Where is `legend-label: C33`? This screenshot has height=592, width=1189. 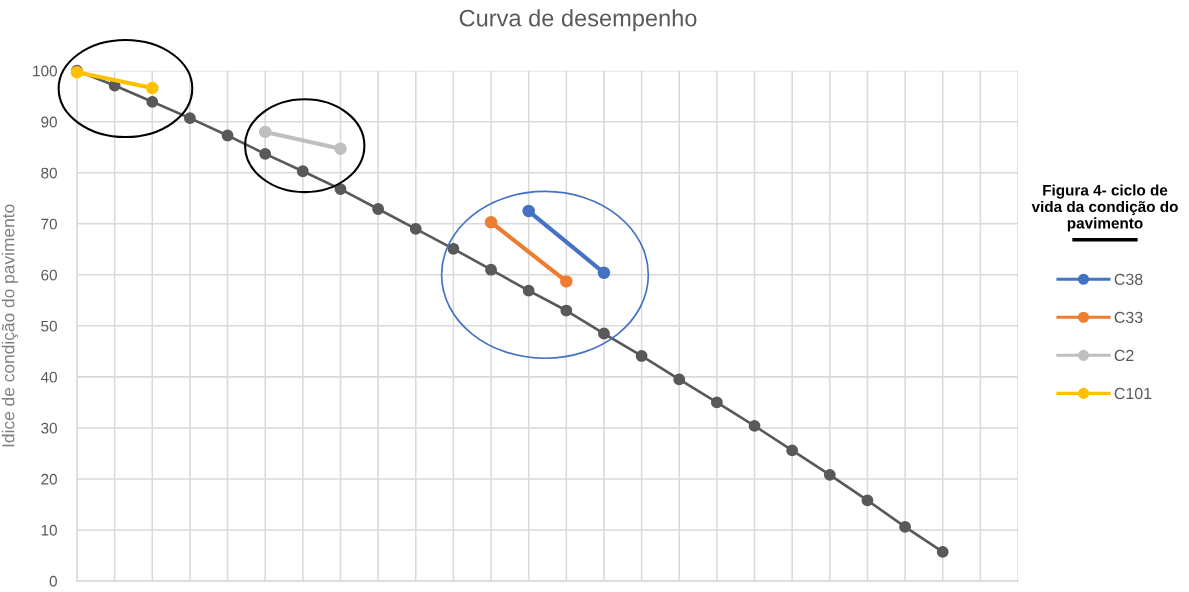
legend-label: C33 is located at coordinates (1128, 317).